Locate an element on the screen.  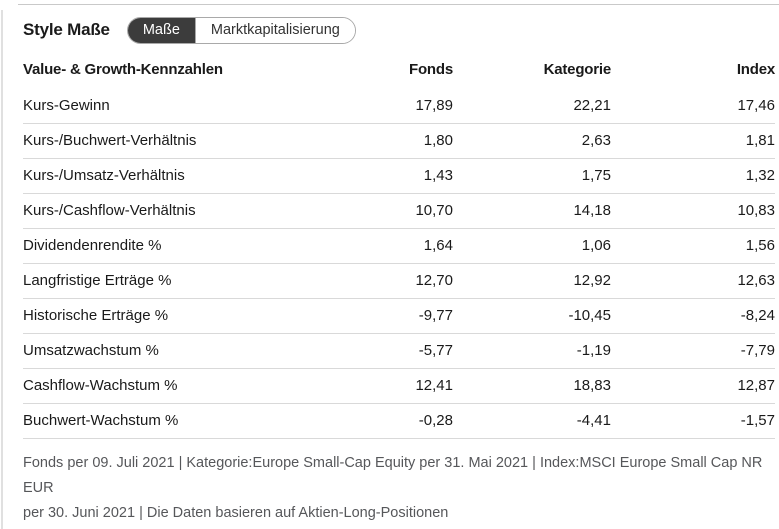
cell-fonds: -0,28 is located at coordinates (435, 420).